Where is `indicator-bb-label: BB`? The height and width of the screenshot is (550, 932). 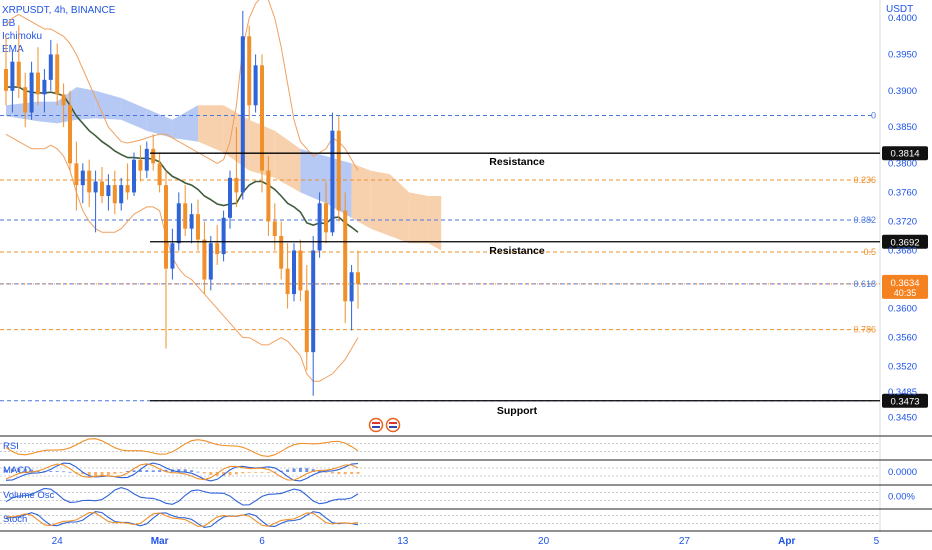
indicator-bb-label: BB is located at coordinates (9, 23).